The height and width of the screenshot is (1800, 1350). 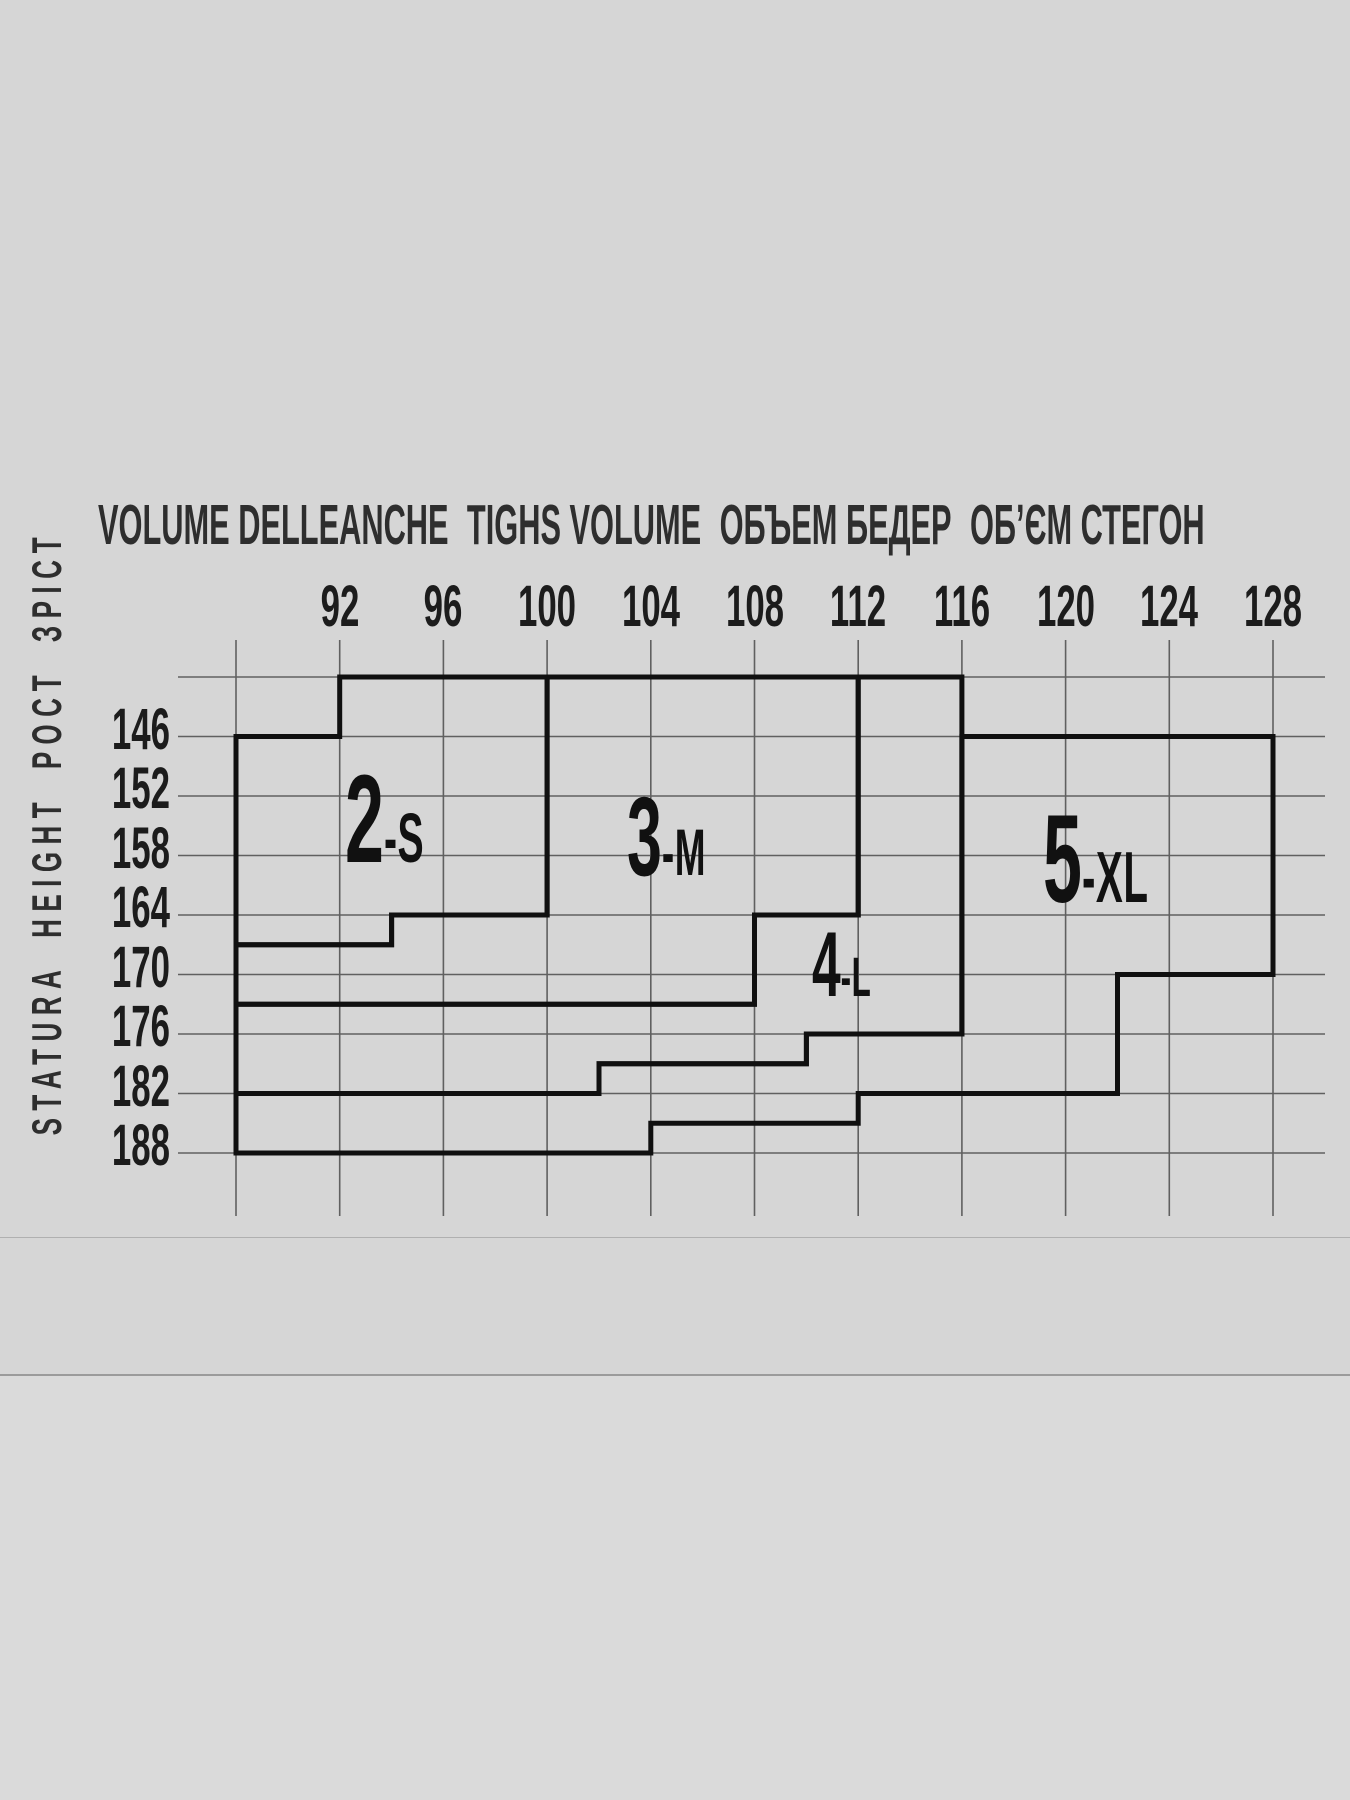 What do you see at coordinates (547, 606) in the screenshot?
I see `hip-tick-label: 100` at bounding box center [547, 606].